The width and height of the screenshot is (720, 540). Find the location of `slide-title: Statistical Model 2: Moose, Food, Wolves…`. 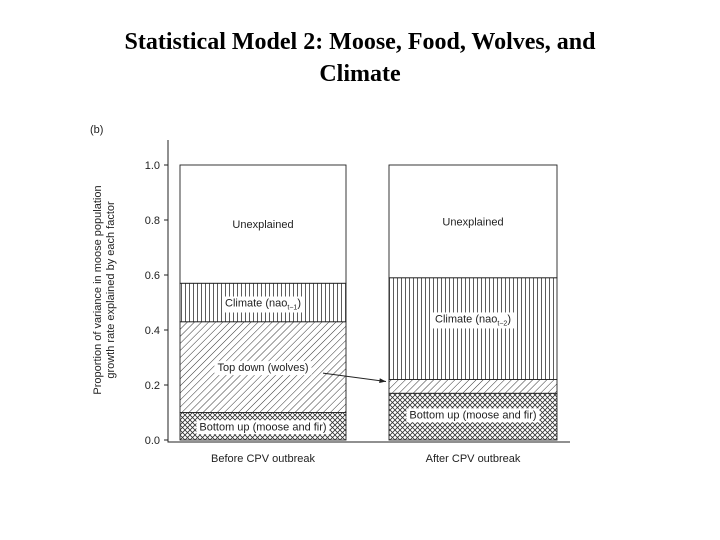

slide-title: Statistical Model 2: Moose, Food, Wolves… is located at coordinates (360, 58).